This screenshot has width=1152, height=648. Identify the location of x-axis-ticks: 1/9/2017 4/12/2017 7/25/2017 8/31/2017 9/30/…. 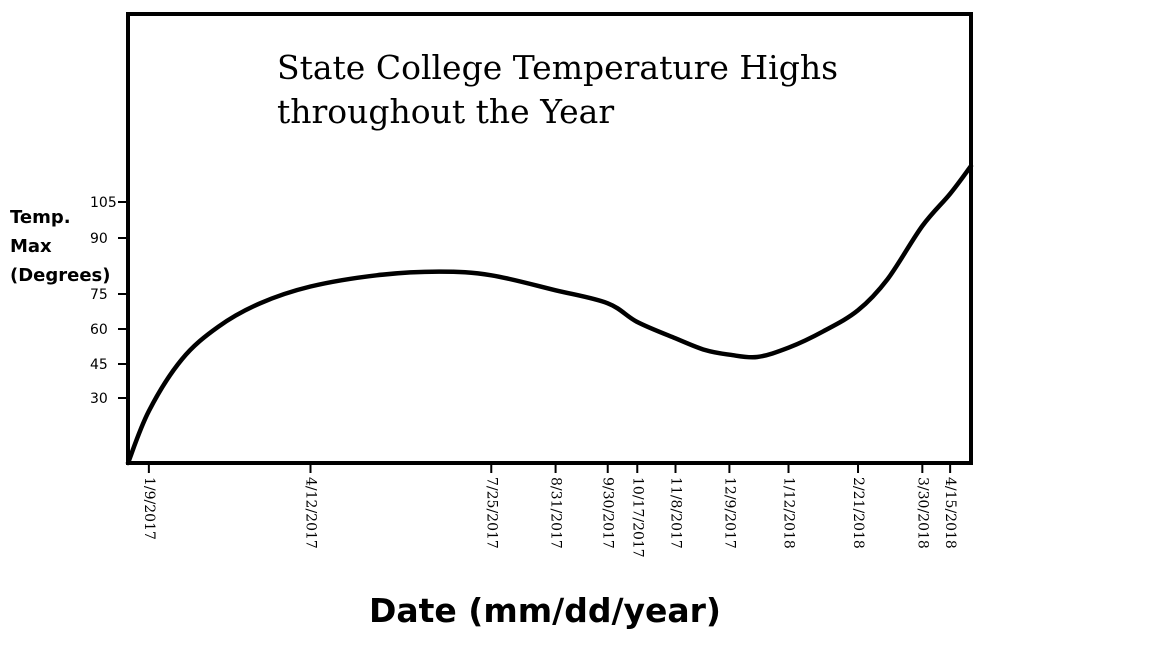
(549, 510).